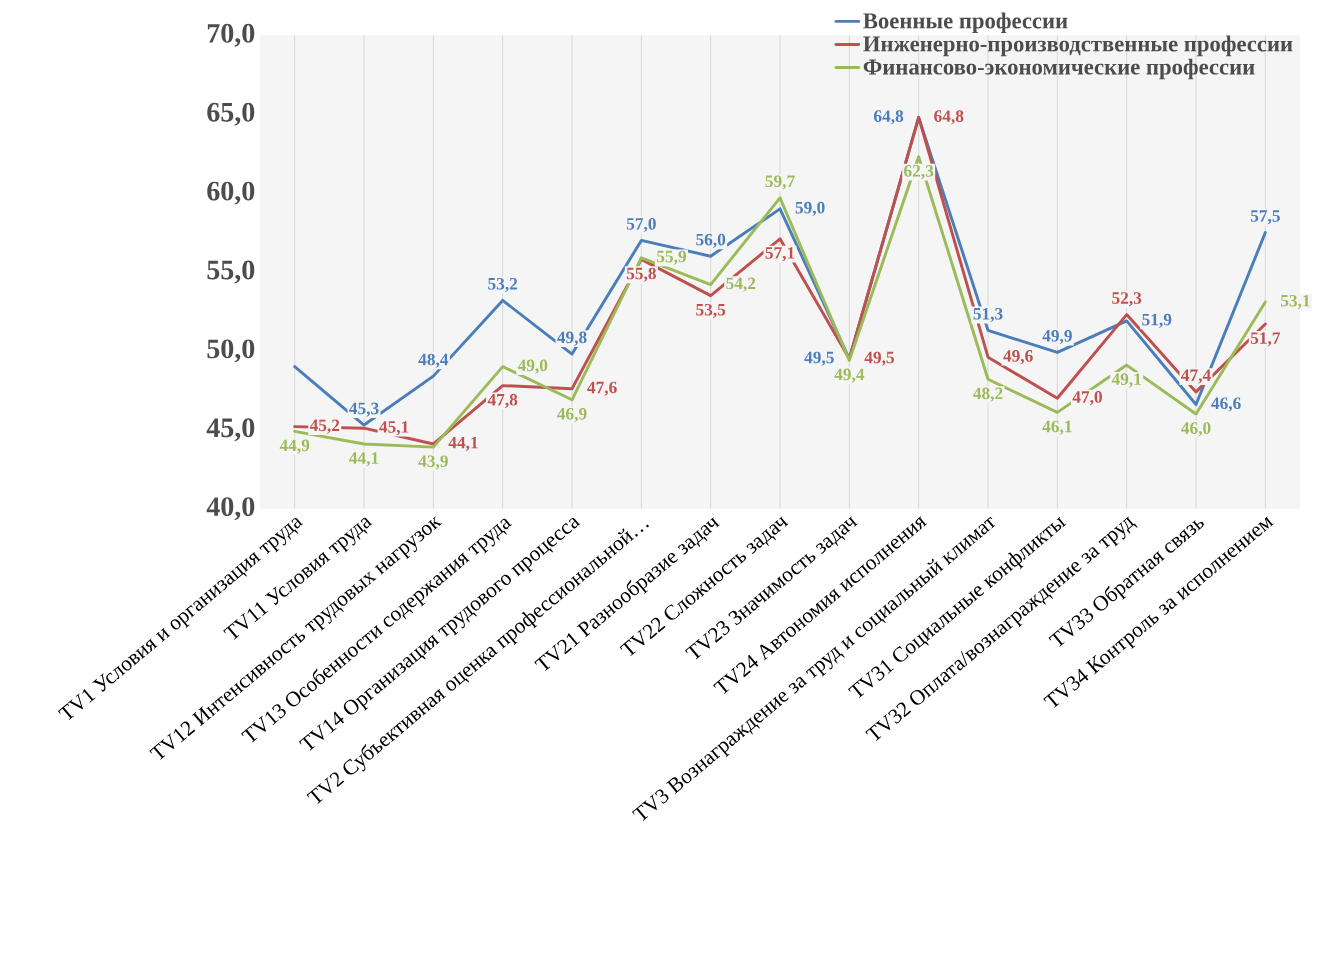 The width and height of the screenshot is (1330, 966). What do you see at coordinates (1196, 376) in the screenshot?
I see `data-label: 47,4` at bounding box center [1196, 376].